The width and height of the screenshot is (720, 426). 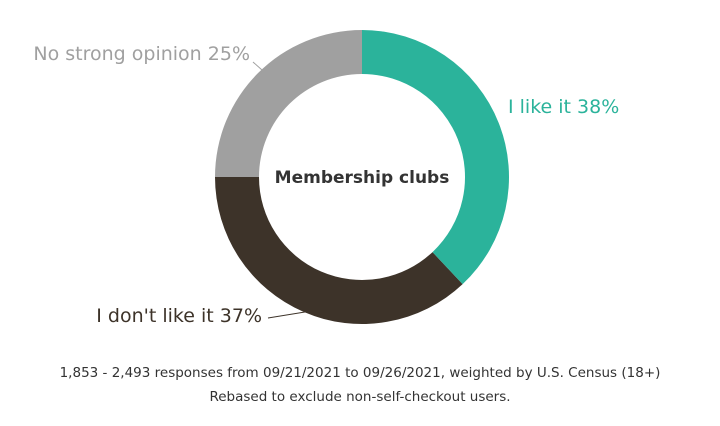 What do you see at coordinates (598, 107) in the screenshot?
I see `slice-value: 38%` at bounding box center [598, 107].